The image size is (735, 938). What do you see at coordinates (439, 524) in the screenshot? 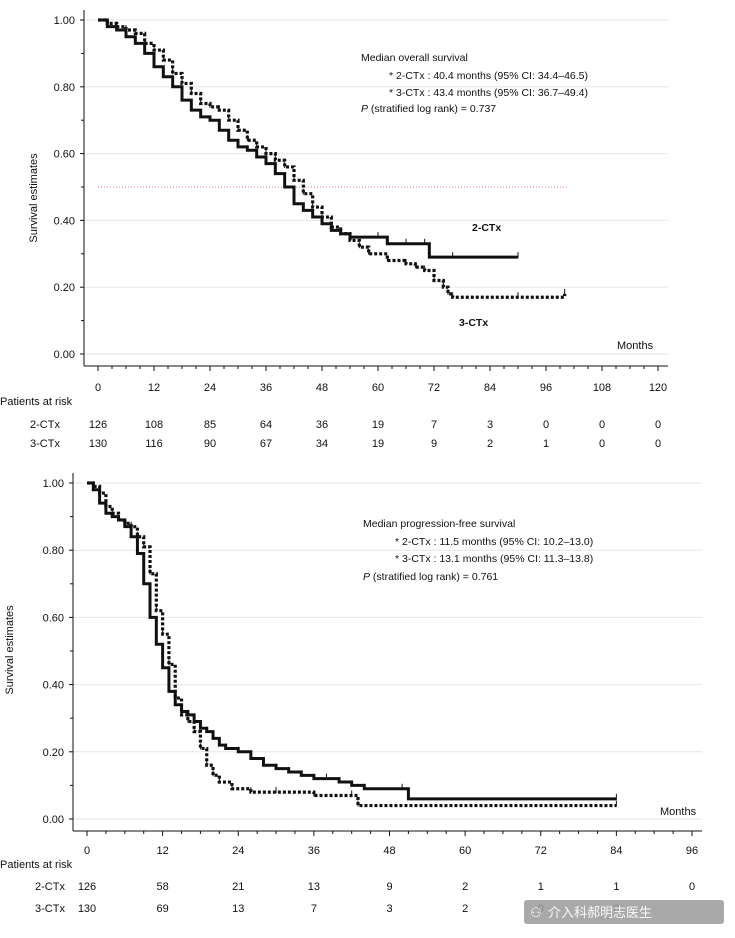
I see `p2-annotation-title: Median progression-free survival` at bounding box center [439, 524].